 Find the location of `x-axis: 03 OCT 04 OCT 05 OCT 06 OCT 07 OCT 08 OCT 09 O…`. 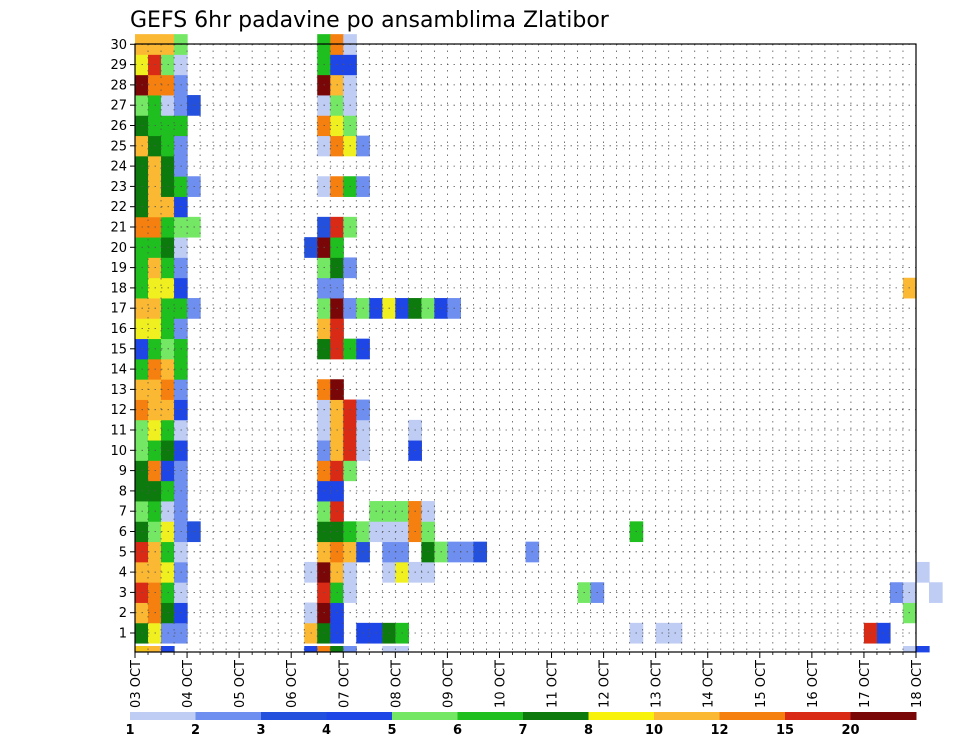

x-axis: 03 OCT 04 OCT 05 OCT 06 OCT 07 OCT 08 OCT 09 O… is located at coordinates (527, 680).